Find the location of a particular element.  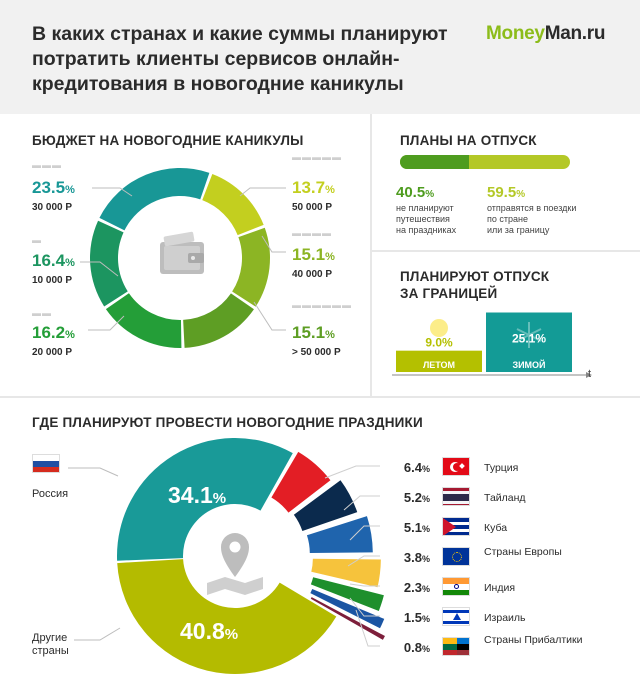

plans-yes-pct: 59.5% is located at coordinates (506, 193).